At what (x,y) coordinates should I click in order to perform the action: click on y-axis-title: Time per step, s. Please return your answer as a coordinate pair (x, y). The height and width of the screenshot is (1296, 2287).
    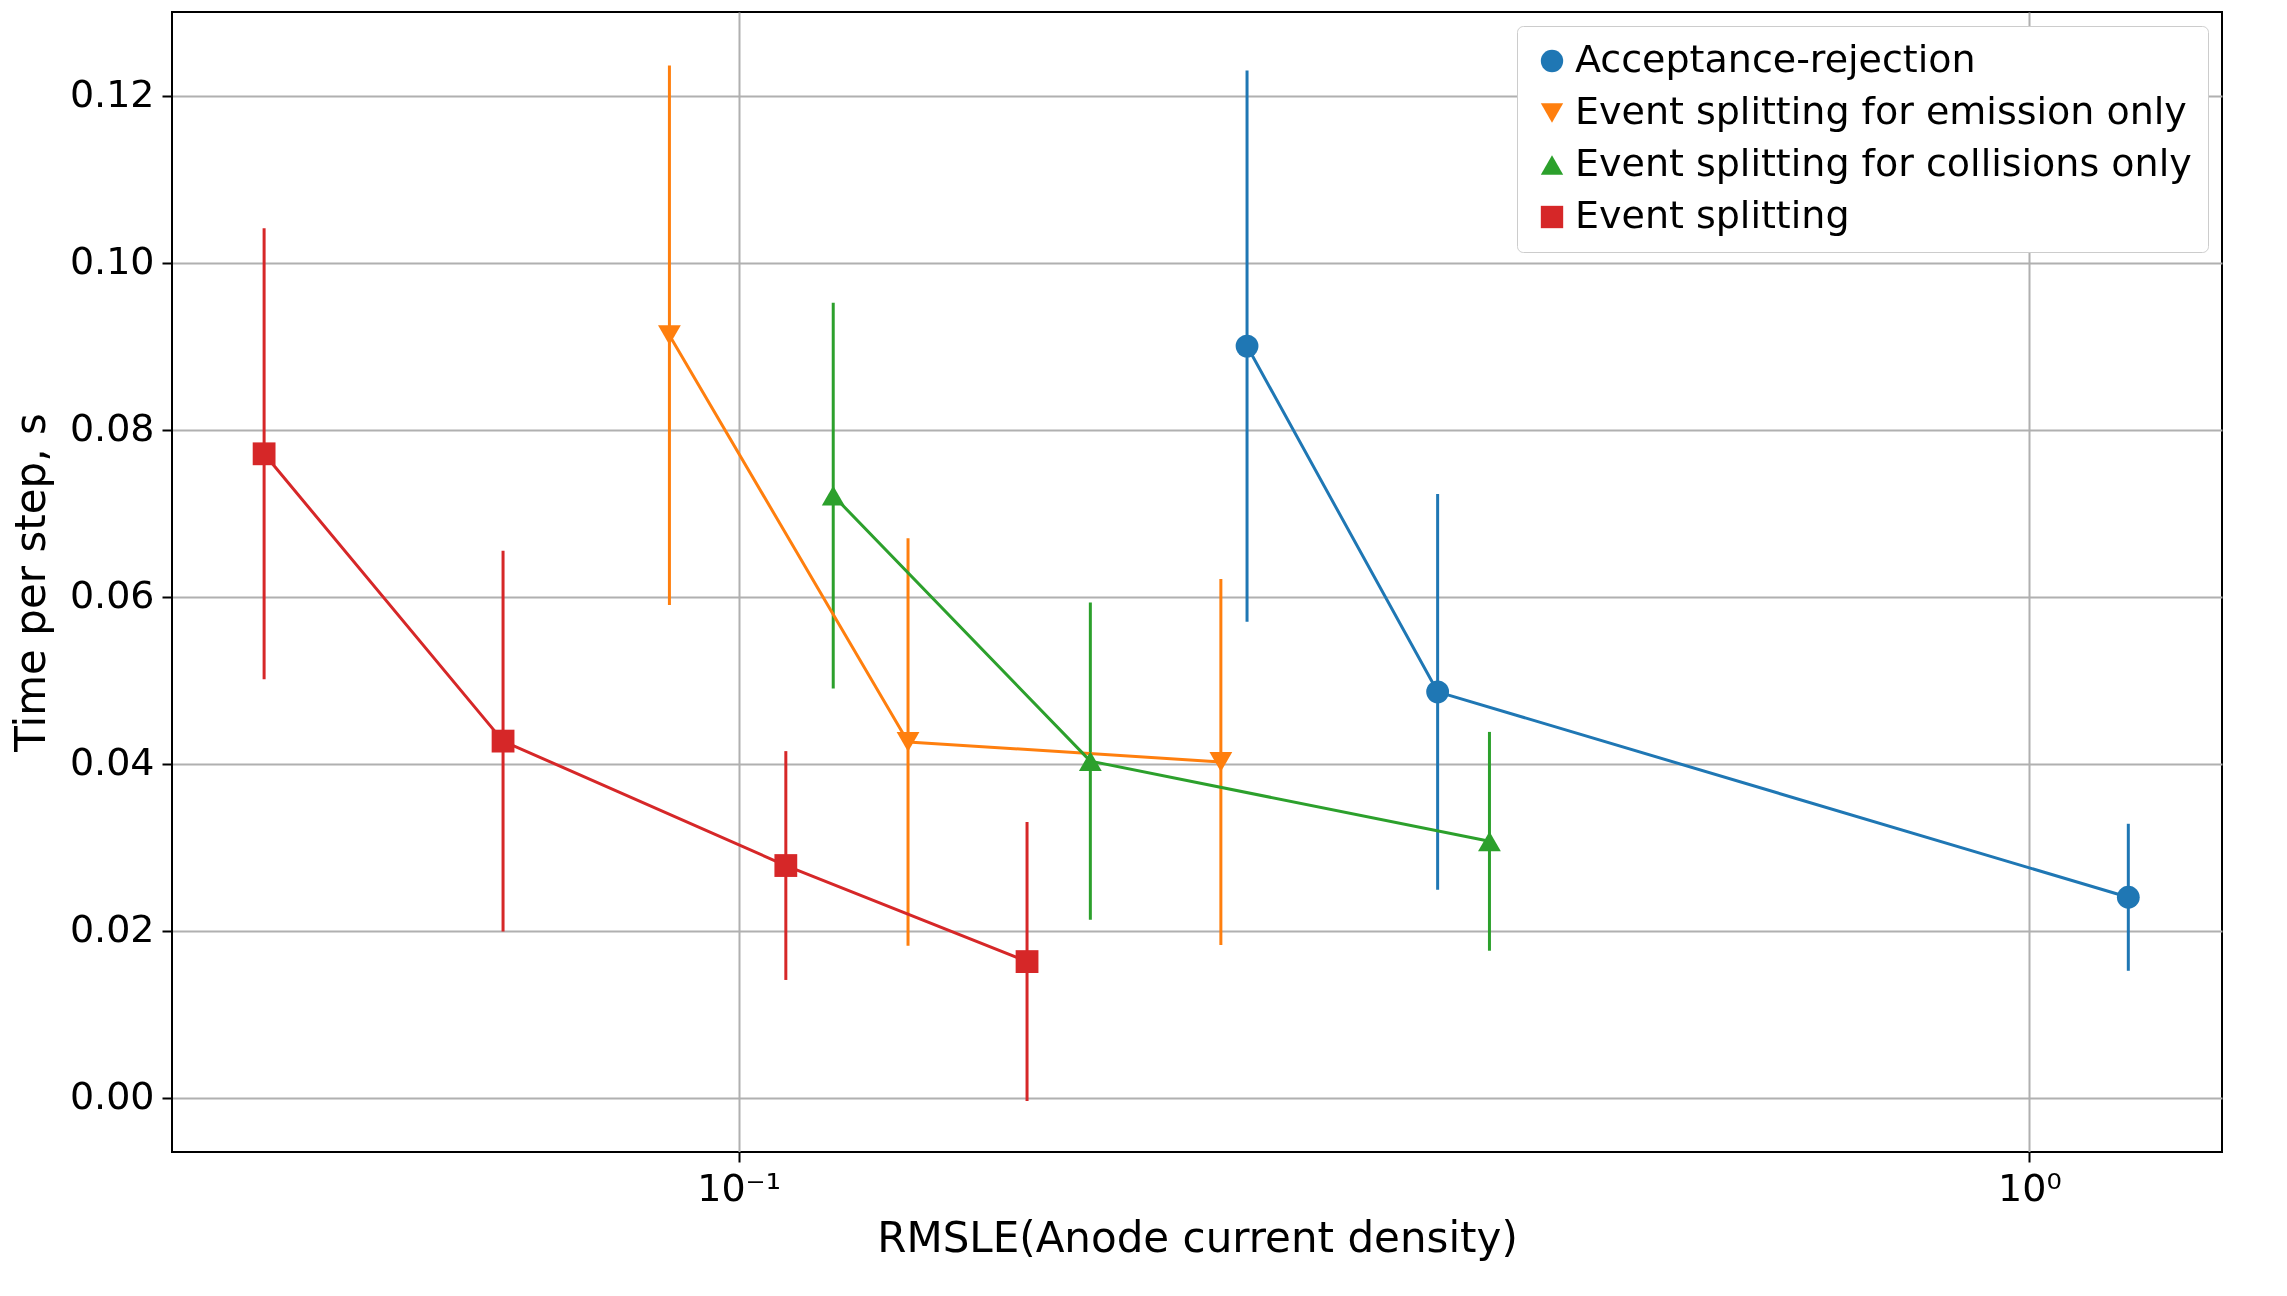
    Looking at the image, I should click on (30, 583).